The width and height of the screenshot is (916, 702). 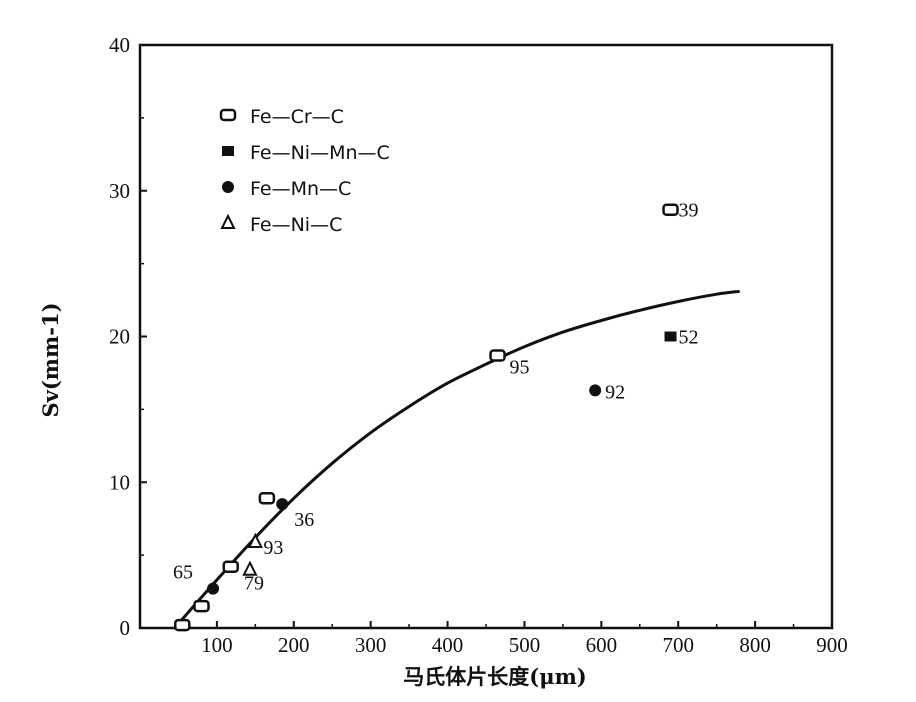 What do you see at coordinates (297, 117) in the screenshot?
I see `legend-label: Fe—Cr—C` at bounding box center [297, 117].